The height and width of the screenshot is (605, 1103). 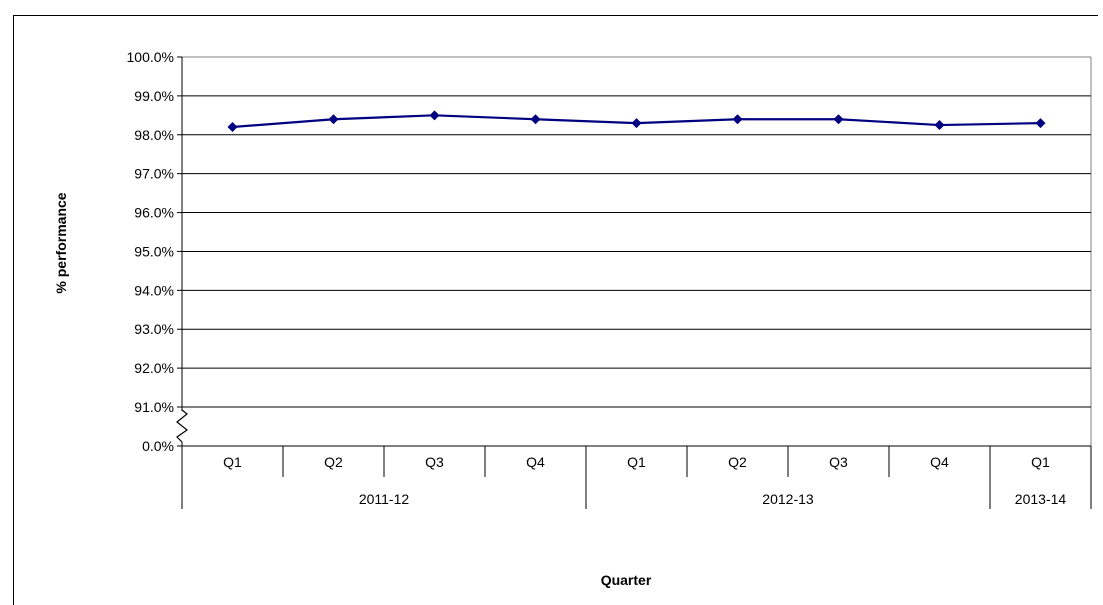 I want to click on x-group-label: 2012-13, so click(x=788, y=499).